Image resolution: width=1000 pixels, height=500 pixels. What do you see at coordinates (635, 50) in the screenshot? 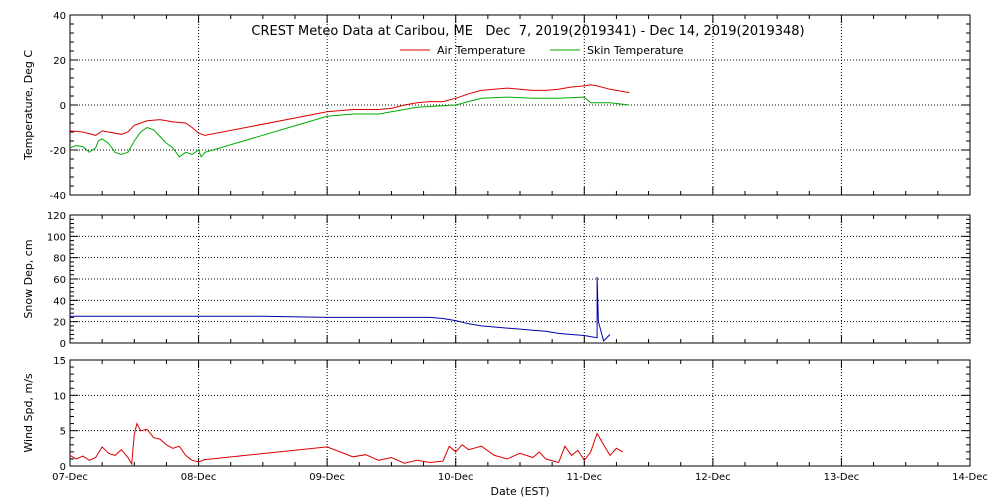
I see `legend-label: Skin Temperature` at bounding box center [635, 50].